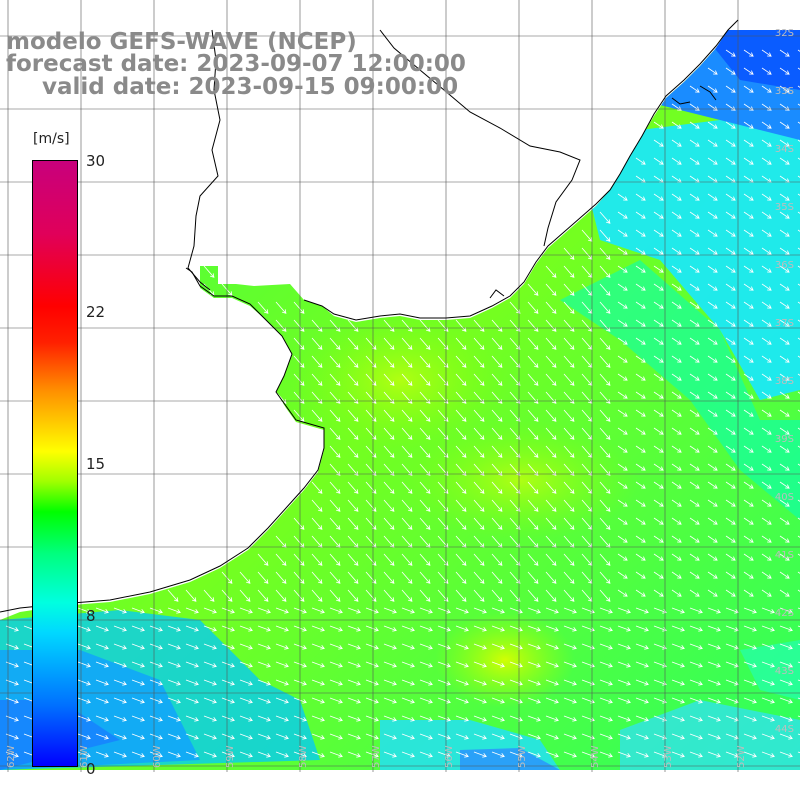 The width and height of the screenshot is (800, 800). What do you see at coordinates (376, 756) in the screenshot?
I see `longitude-label: 57W` at bounding box center [376, 756].